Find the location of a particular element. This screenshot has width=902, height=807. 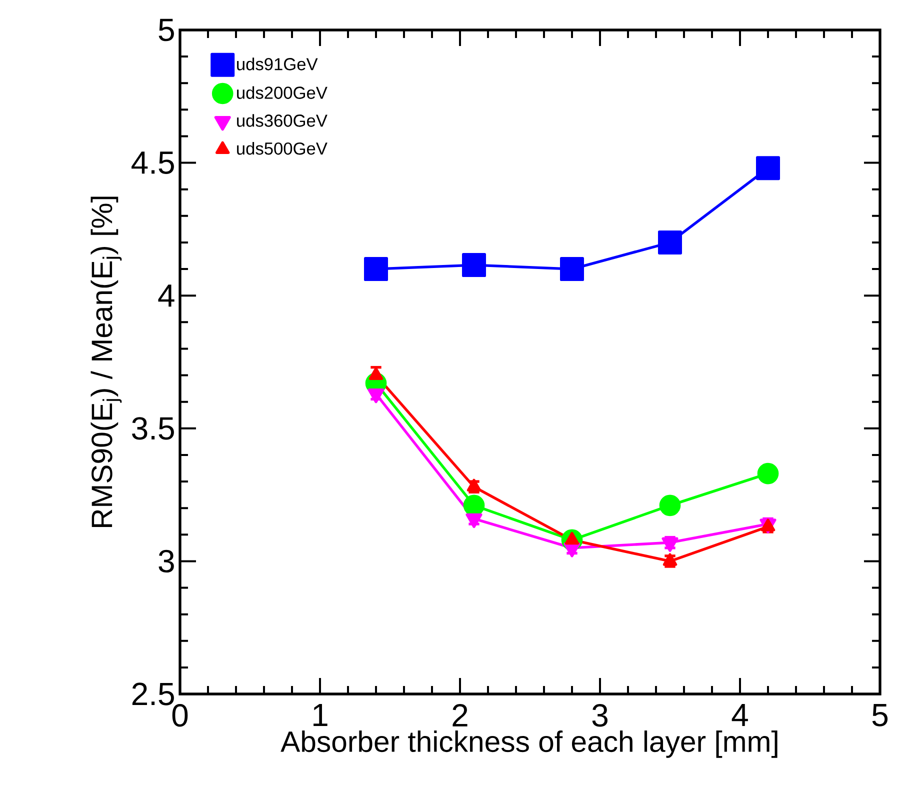

legend-label: uds500GeV is located at coordinates (282, 148).